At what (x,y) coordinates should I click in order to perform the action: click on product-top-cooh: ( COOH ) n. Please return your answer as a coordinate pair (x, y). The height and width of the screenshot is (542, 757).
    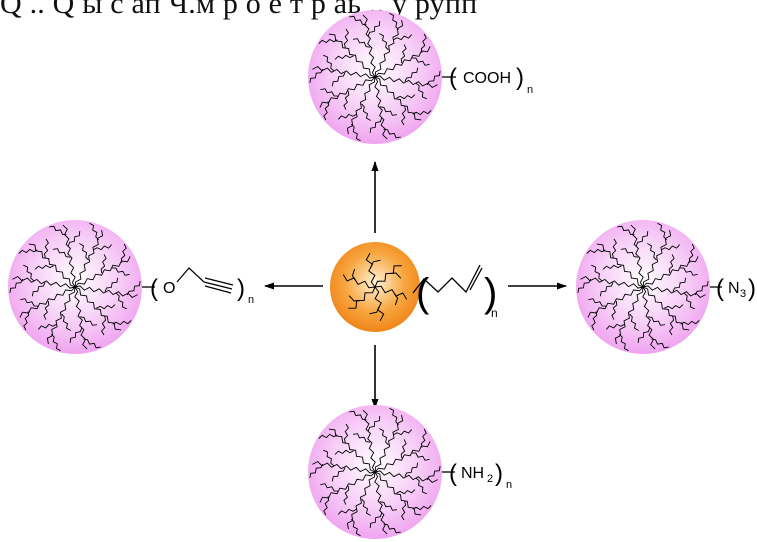
    Looking at the image, I should click on (420, 77).